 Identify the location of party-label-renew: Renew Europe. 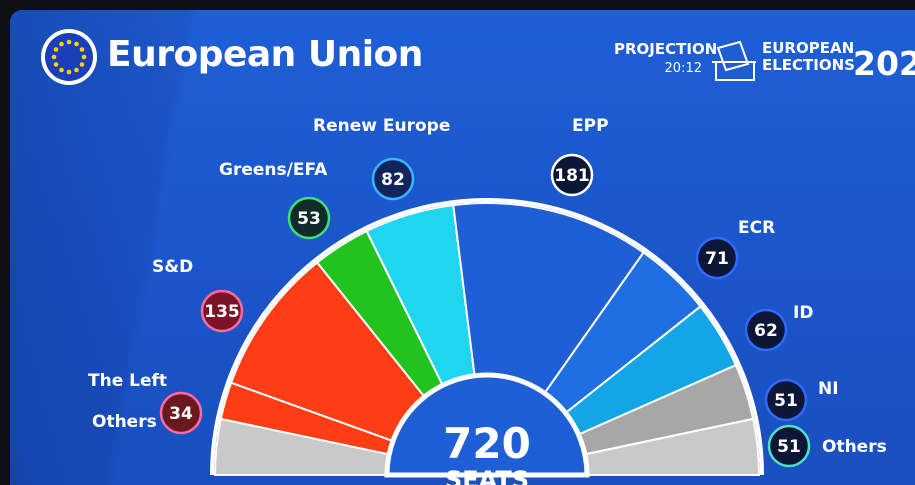
(381, 126).